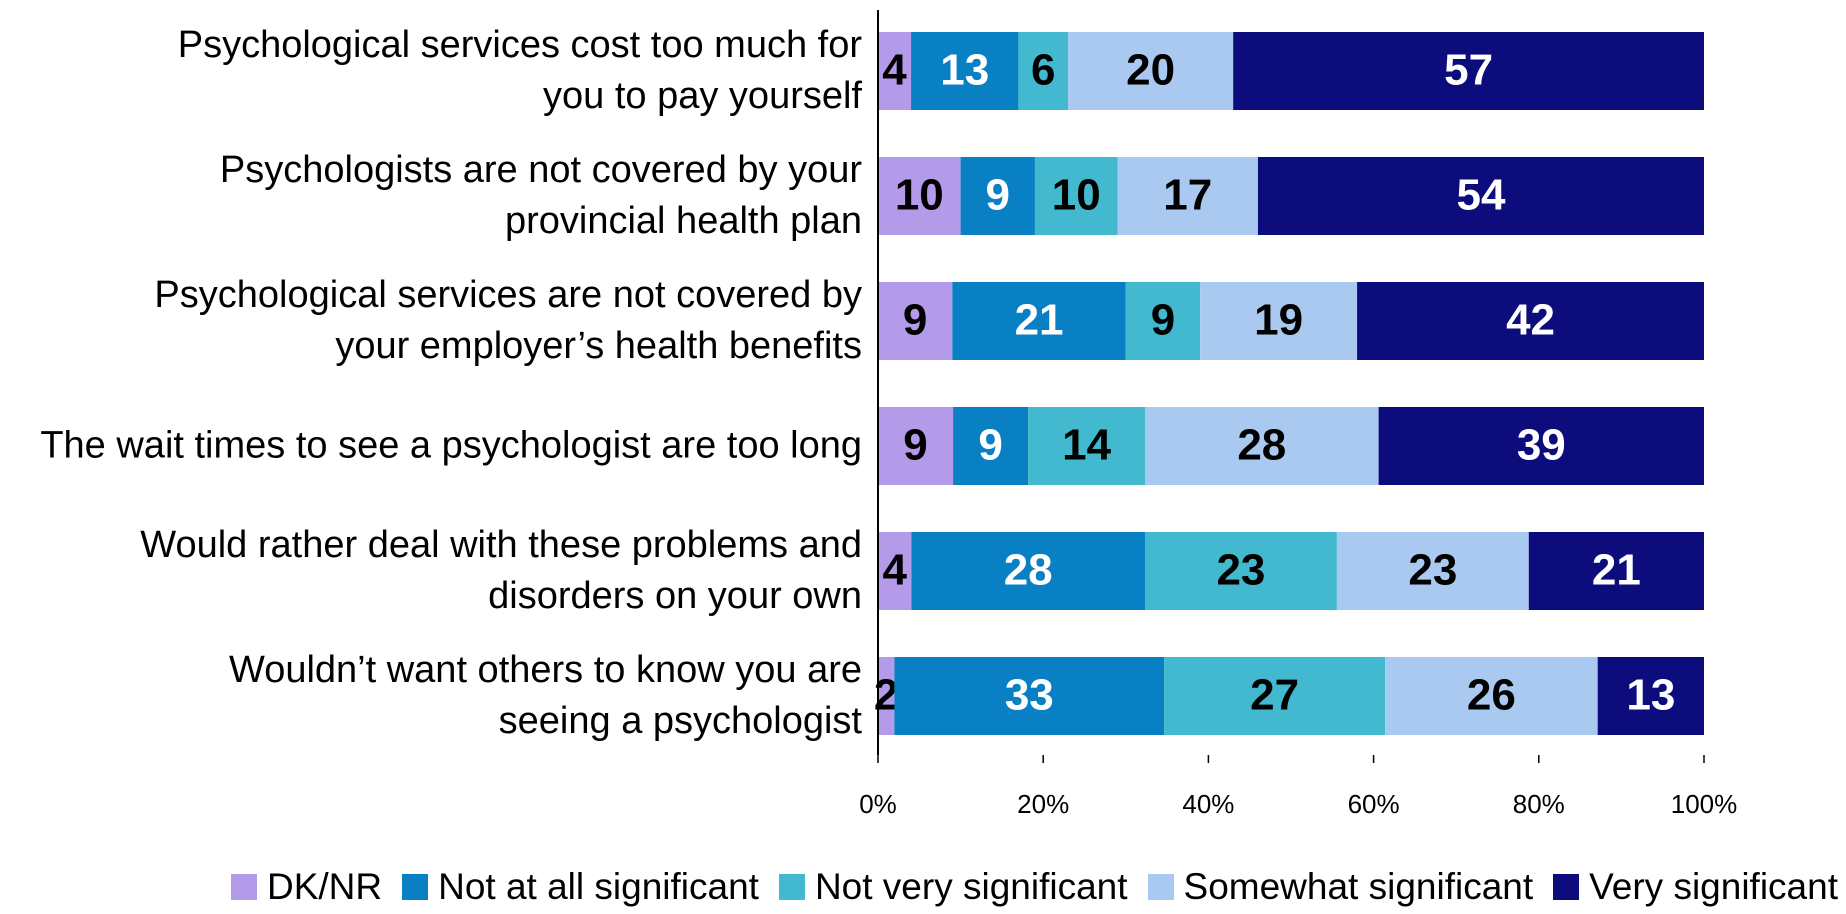  I want to click on legend-item: DK/NR, so click(306, 887).